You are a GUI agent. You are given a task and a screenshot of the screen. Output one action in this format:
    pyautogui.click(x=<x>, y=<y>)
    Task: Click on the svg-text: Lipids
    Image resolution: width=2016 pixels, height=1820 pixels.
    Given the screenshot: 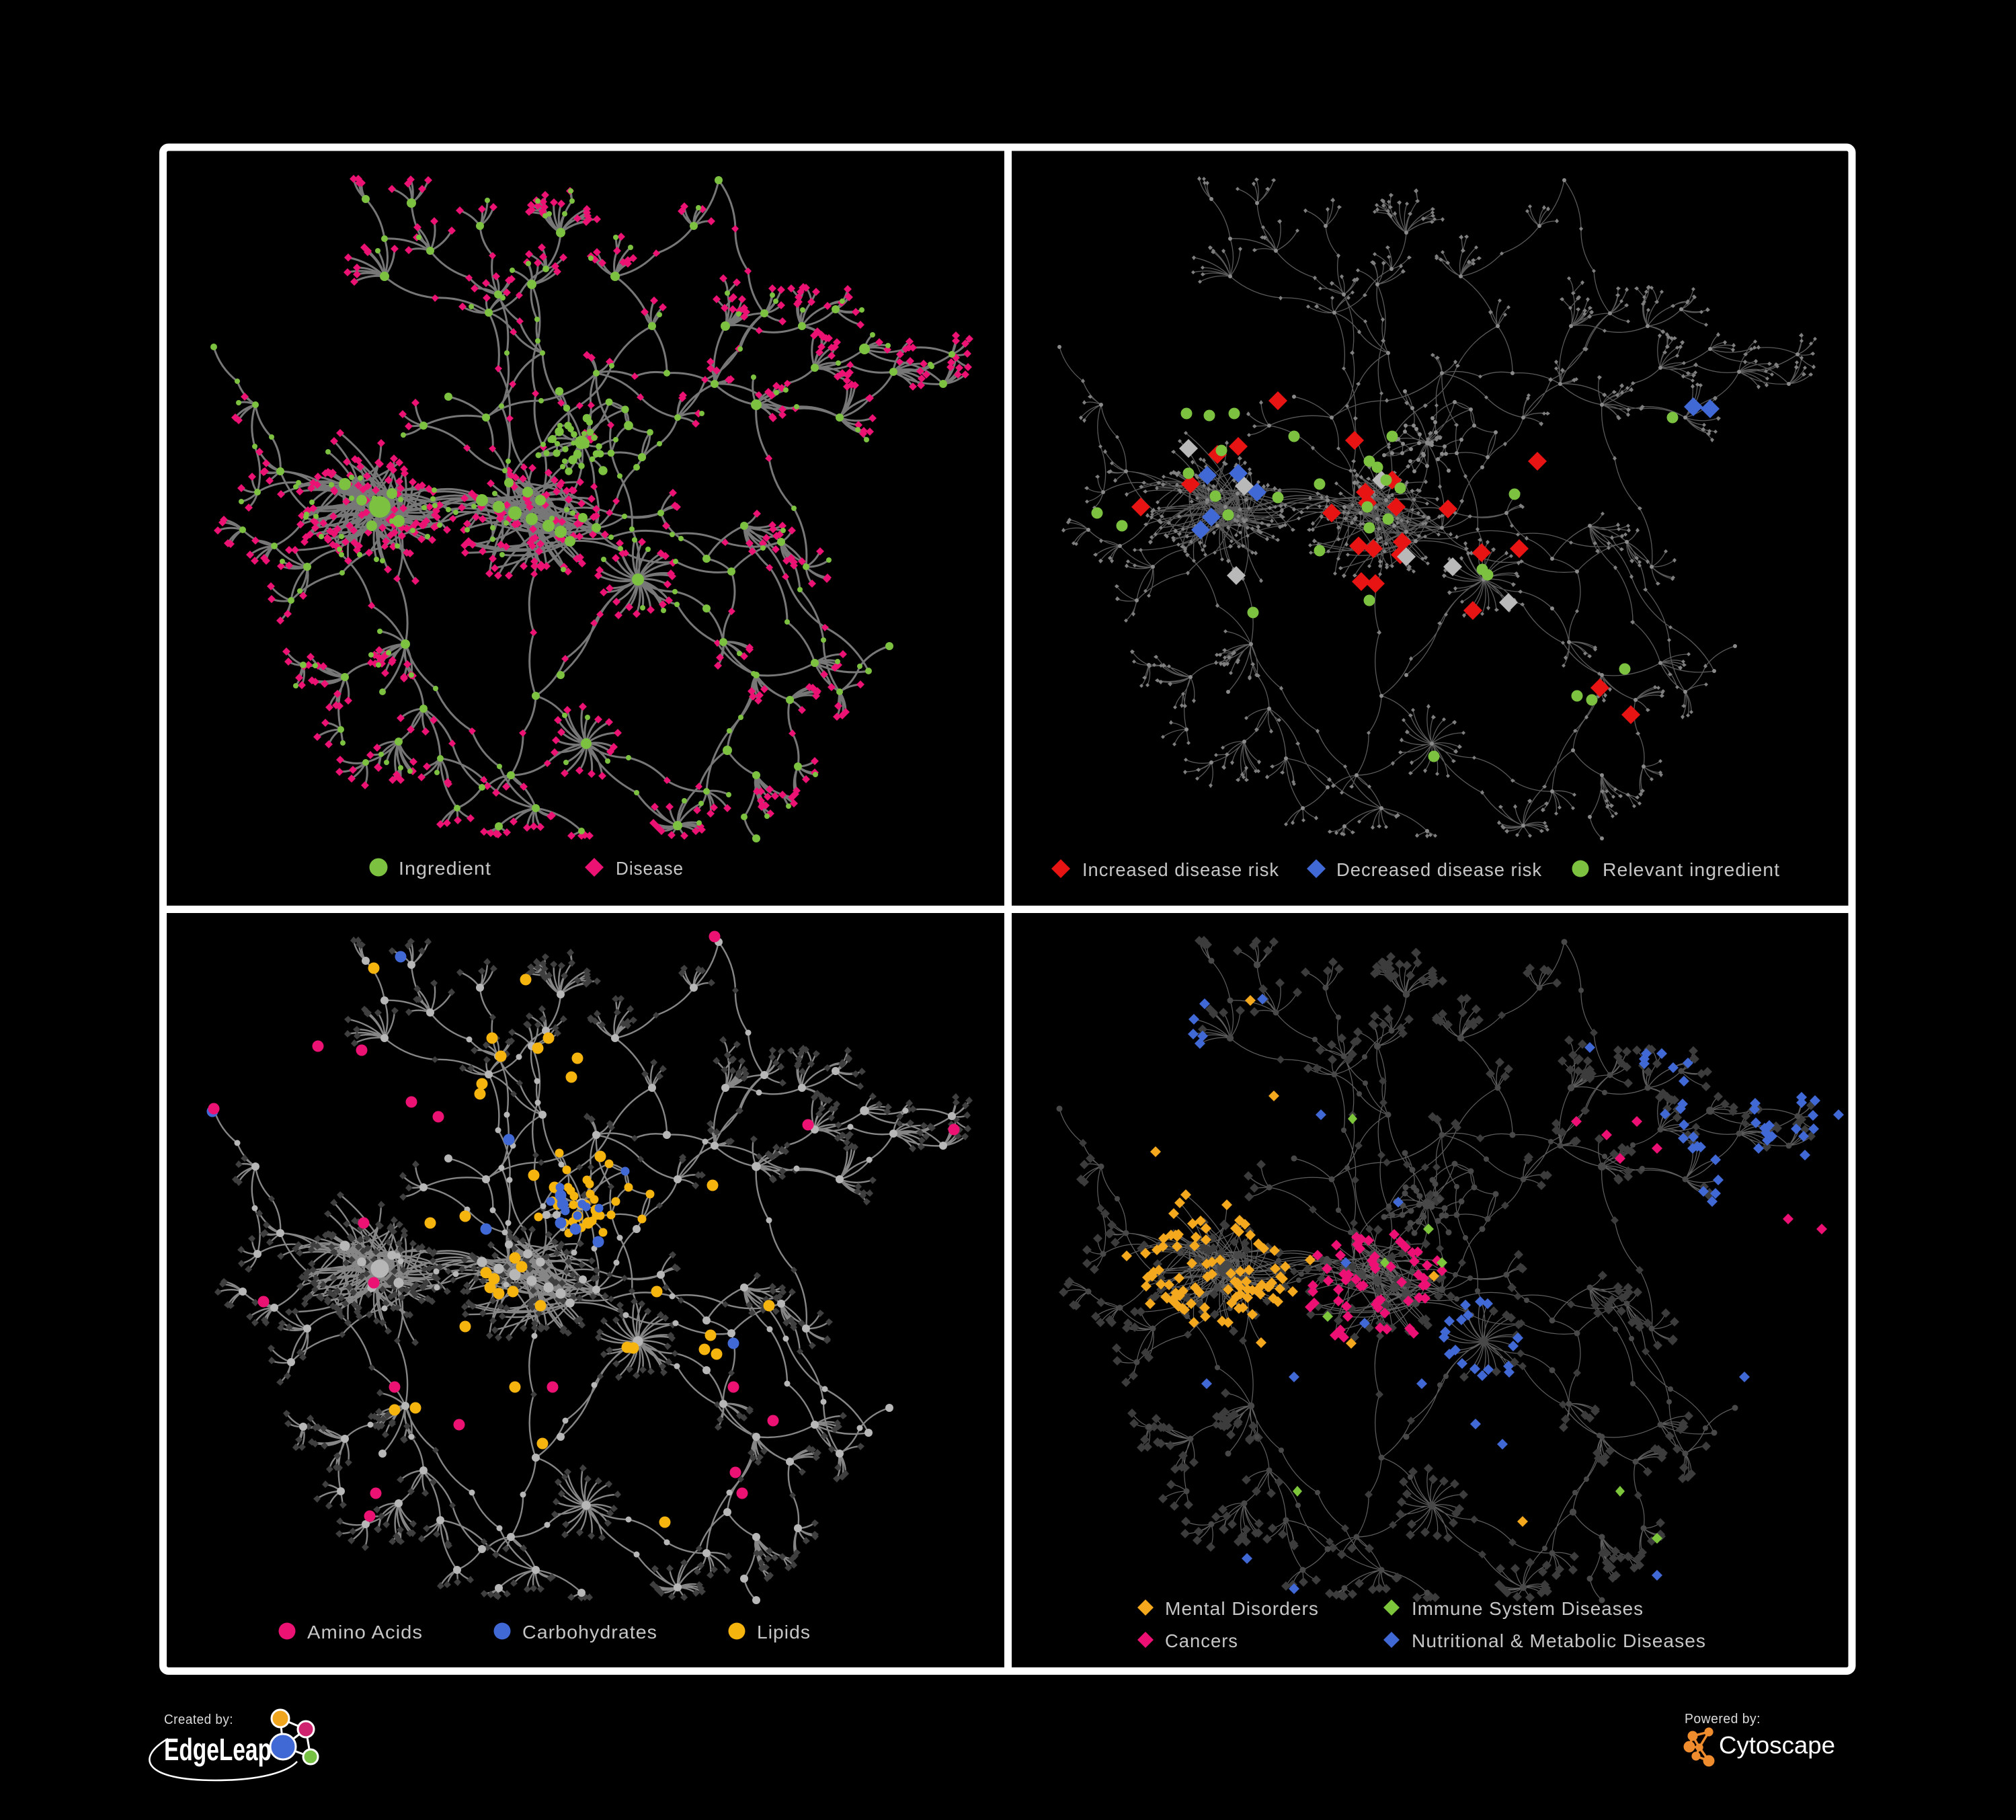 What is the action you would take?
    pyautogui.click(x=784, y=1632)
    